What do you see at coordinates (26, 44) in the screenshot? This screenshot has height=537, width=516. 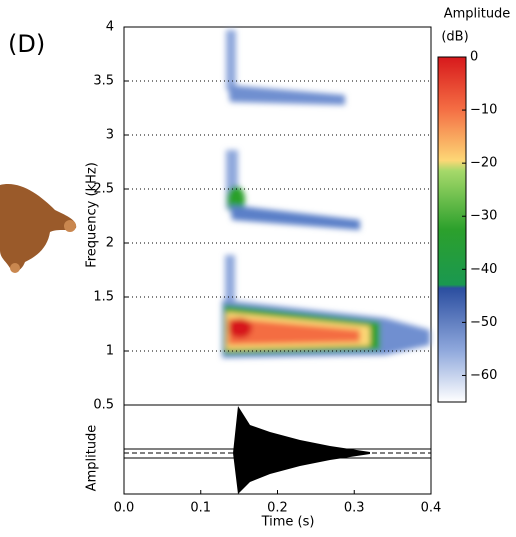 I see `panel-label: (D)` at bounding box center [26, 44].